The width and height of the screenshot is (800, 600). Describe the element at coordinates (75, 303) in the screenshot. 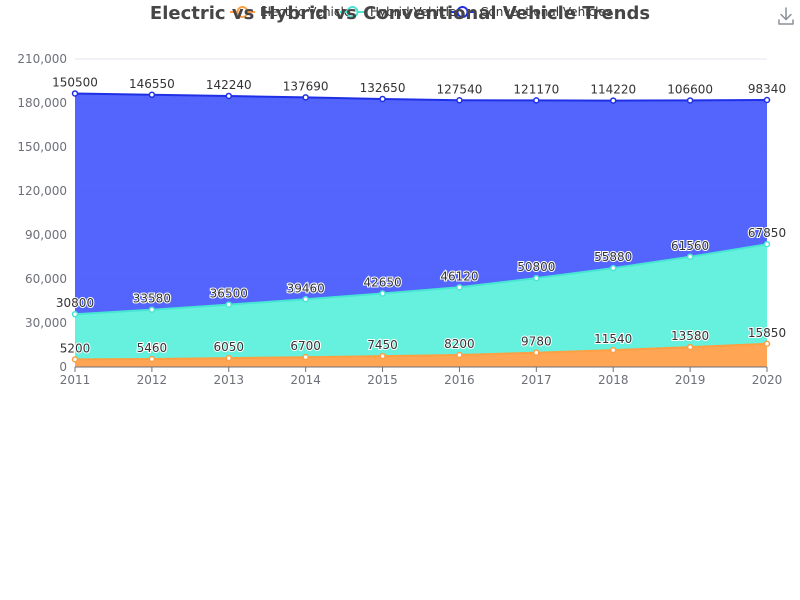

I see `hybrid-vehicles-data-label: 30800` at that location.